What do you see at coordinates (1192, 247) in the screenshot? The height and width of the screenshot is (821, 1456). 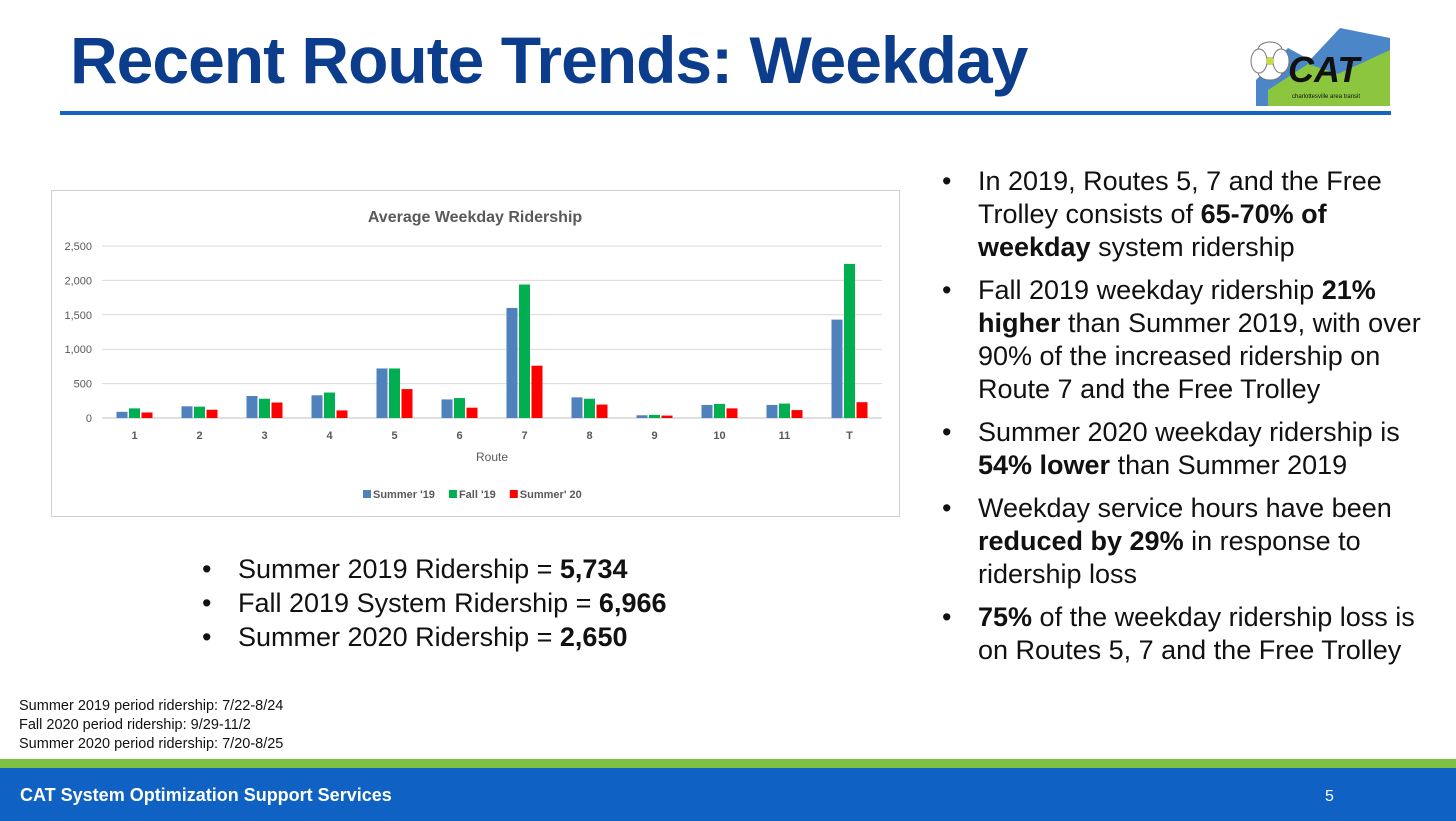 I see `finding-text: system ridership` at bounding box center [1192, 247].